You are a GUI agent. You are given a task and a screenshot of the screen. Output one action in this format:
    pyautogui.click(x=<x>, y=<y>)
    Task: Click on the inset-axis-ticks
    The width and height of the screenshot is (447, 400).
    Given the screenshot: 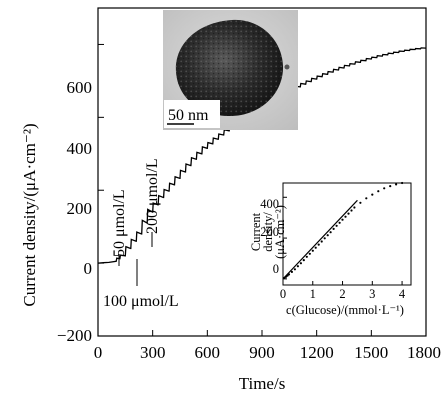 What is the action you would take?
    pyautogui.click(x=342, y=240)
    